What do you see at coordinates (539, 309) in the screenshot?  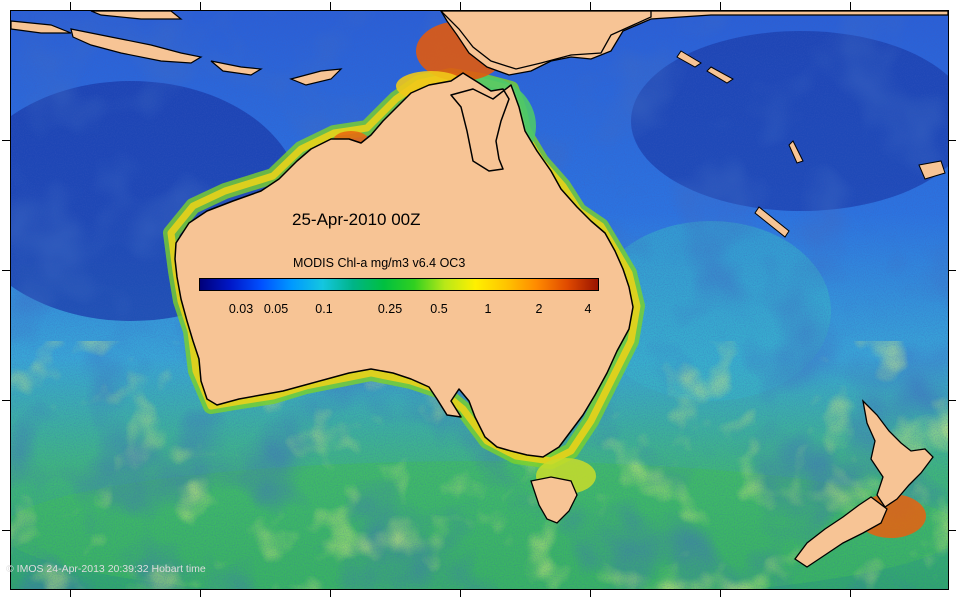 I see `colorbar-label-6: 2` at bounding box center [539, 309].